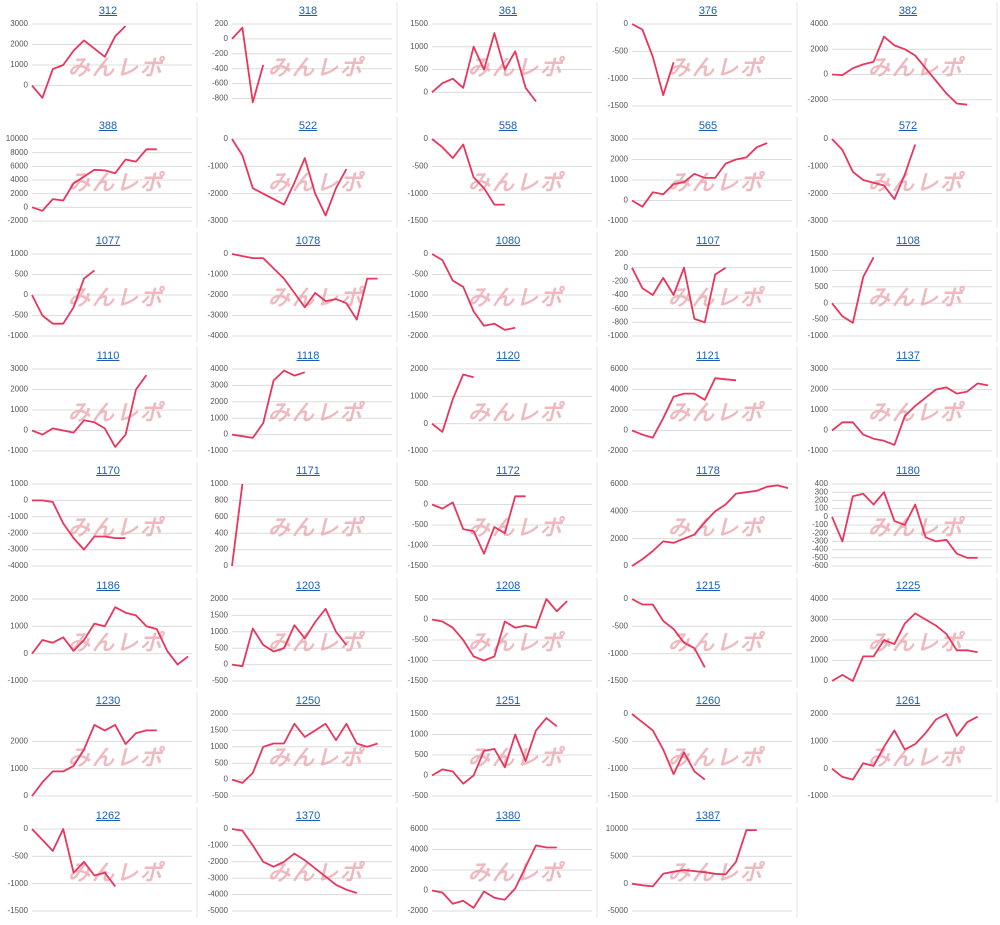  What do you see at coordinates (908, 586) in the screenshot?
I see `chart-title-link: 1225` at bounding box center [908, 586].